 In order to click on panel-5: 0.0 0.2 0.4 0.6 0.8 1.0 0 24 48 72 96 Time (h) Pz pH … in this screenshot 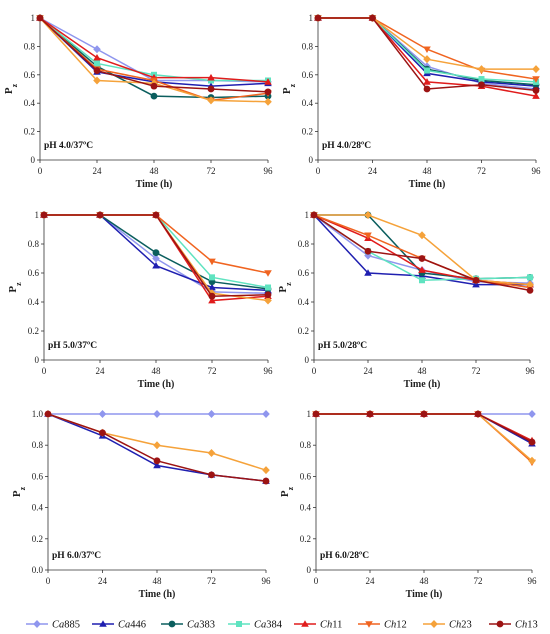, I will do `click(141, 504)`.